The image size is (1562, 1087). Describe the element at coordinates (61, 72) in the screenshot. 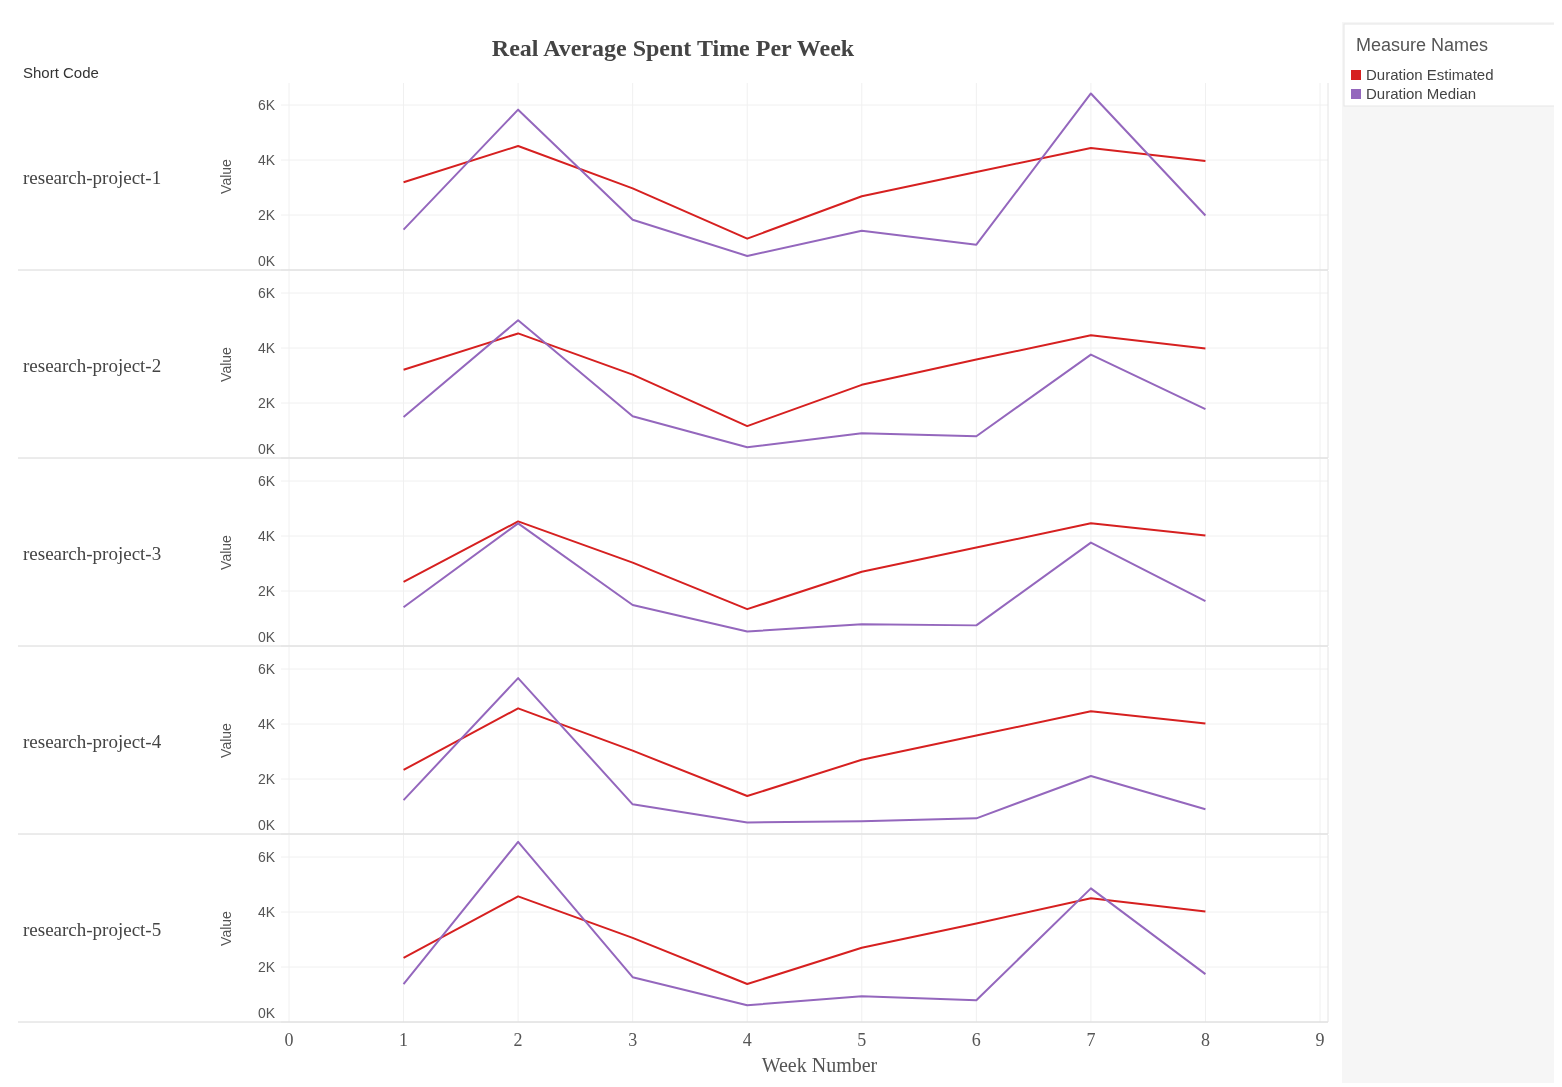

I see `text: Short Code` at that location.